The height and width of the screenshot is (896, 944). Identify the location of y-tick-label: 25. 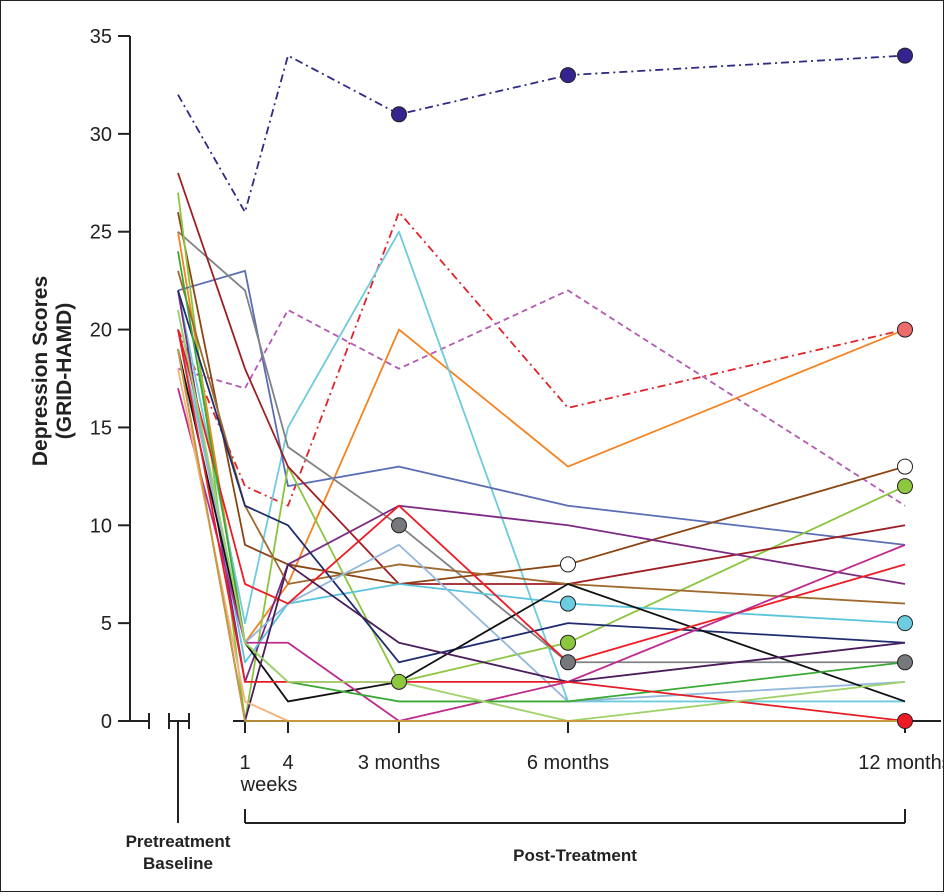
(101, 233).